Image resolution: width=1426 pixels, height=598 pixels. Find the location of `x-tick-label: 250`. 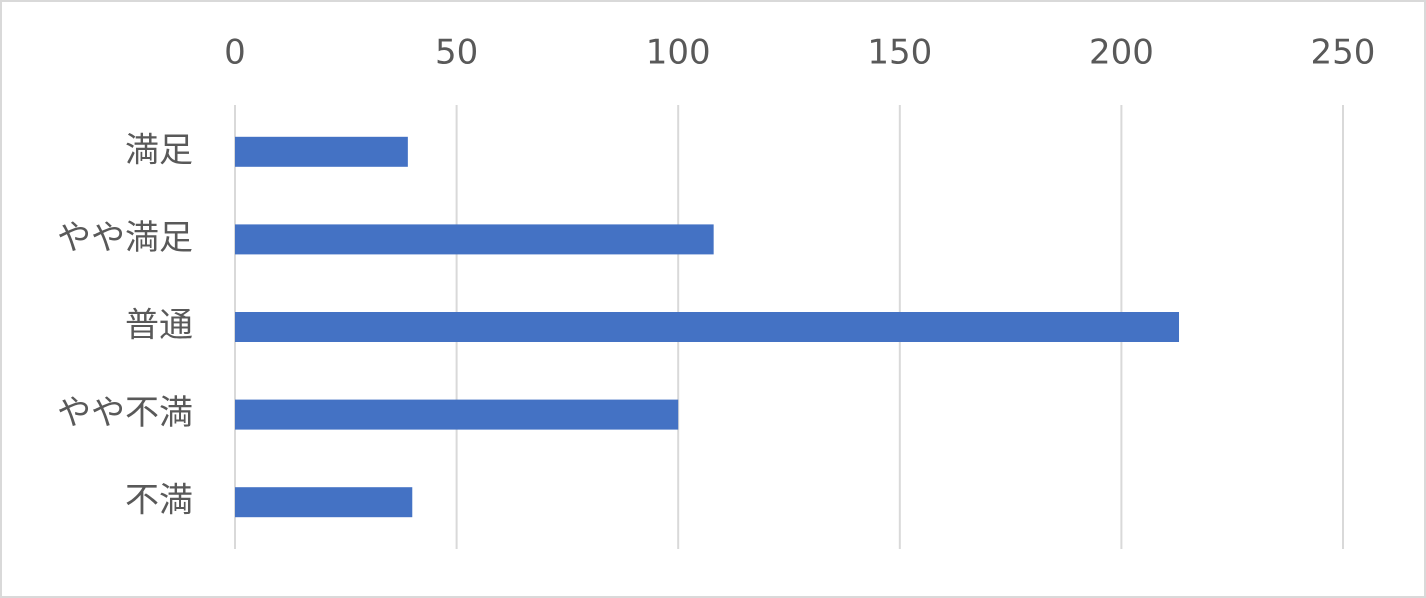

x-tick-label: 250 is located at coordinates (1343, 53).